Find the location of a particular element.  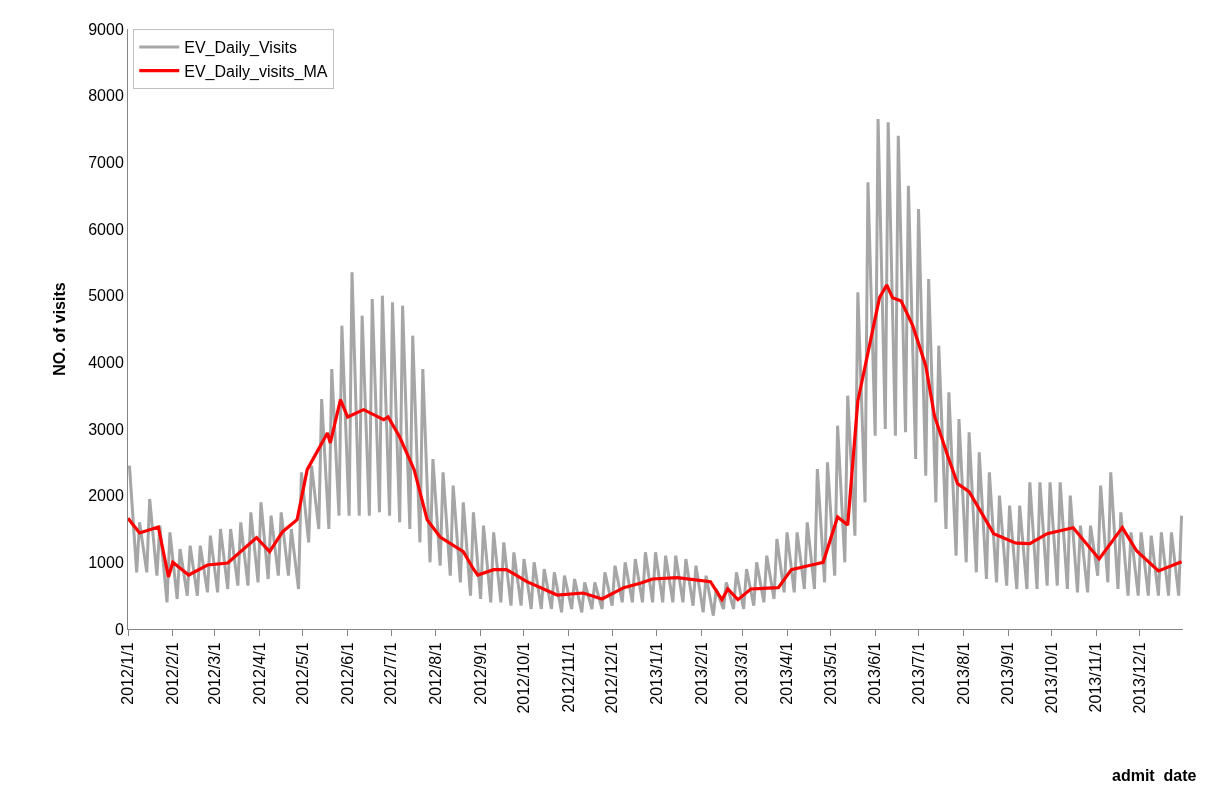

y-tick-label: 8000 is located at coordinates (106, 96).